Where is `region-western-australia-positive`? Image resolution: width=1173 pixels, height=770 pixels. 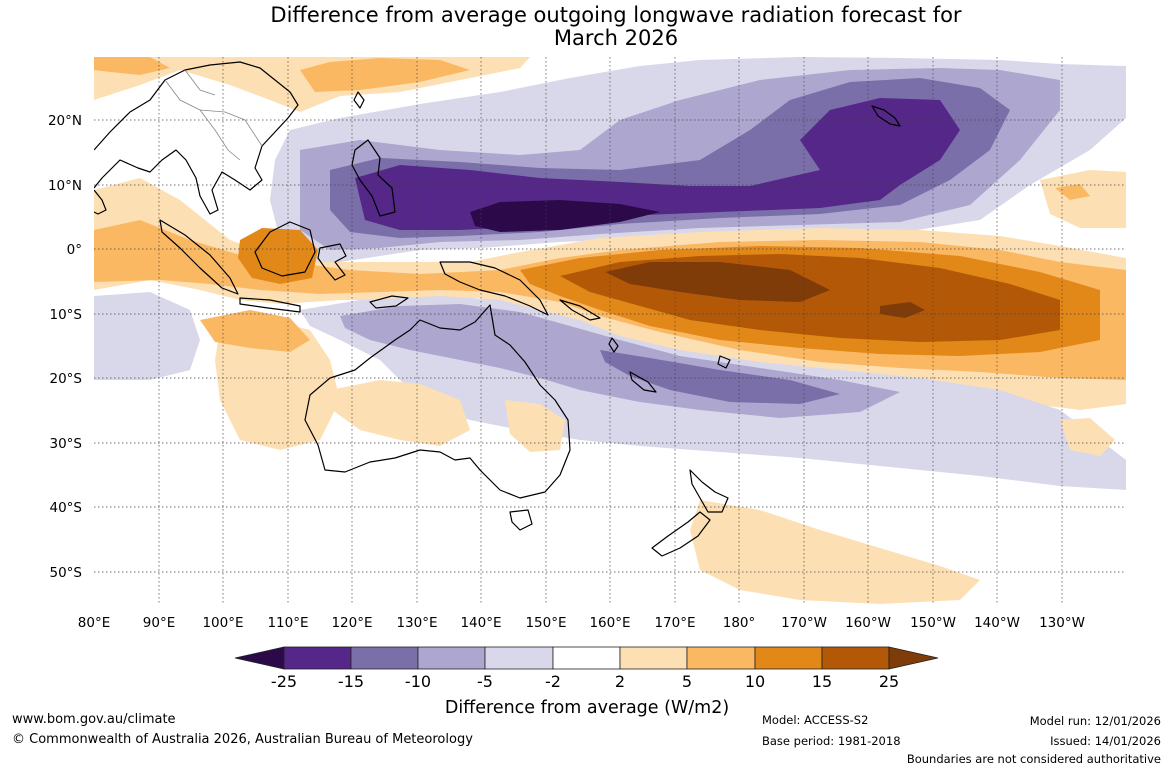 region-western-australia-positive is located at coordinates (277, 385).